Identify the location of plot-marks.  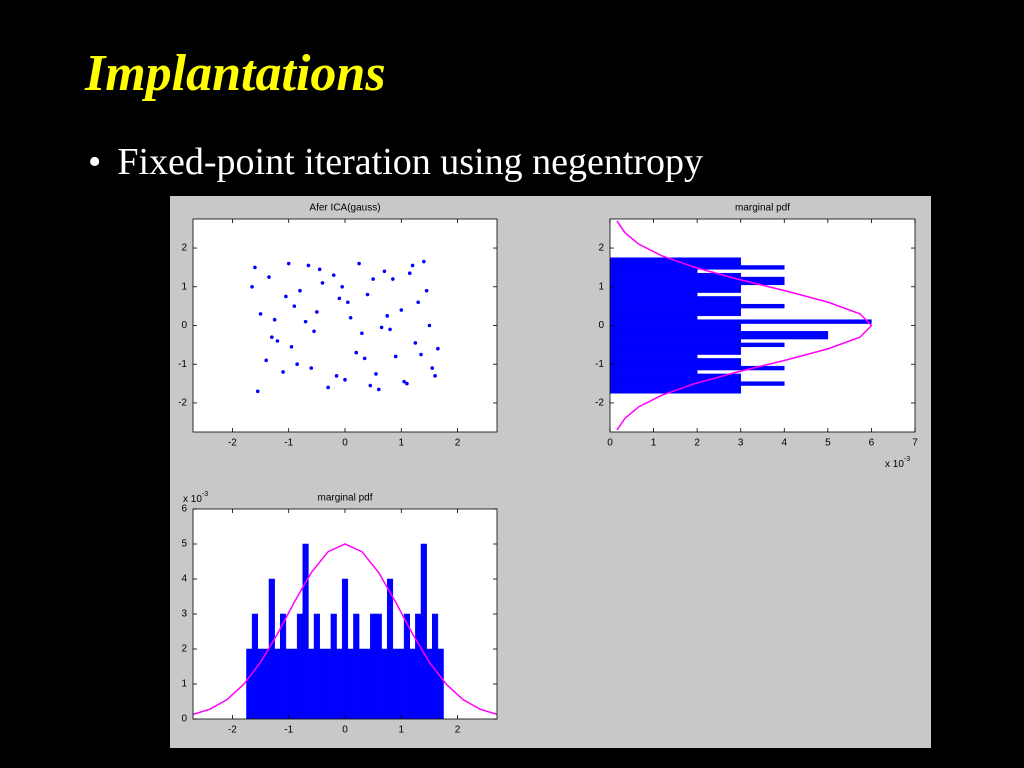
(741, 325).